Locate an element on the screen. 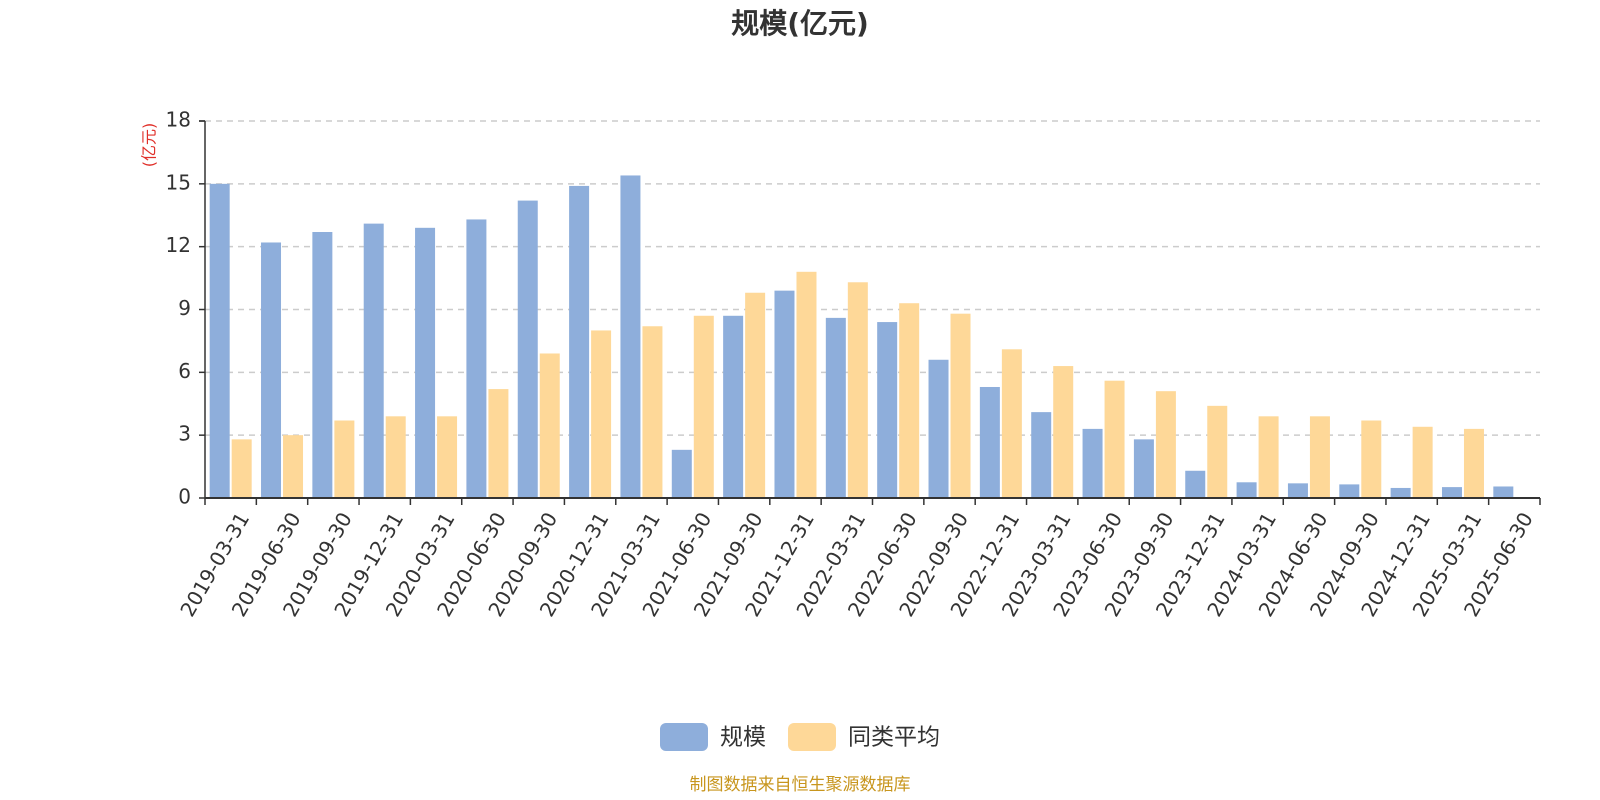  y-tick-label: 18 is located at coordinates (178, 120).